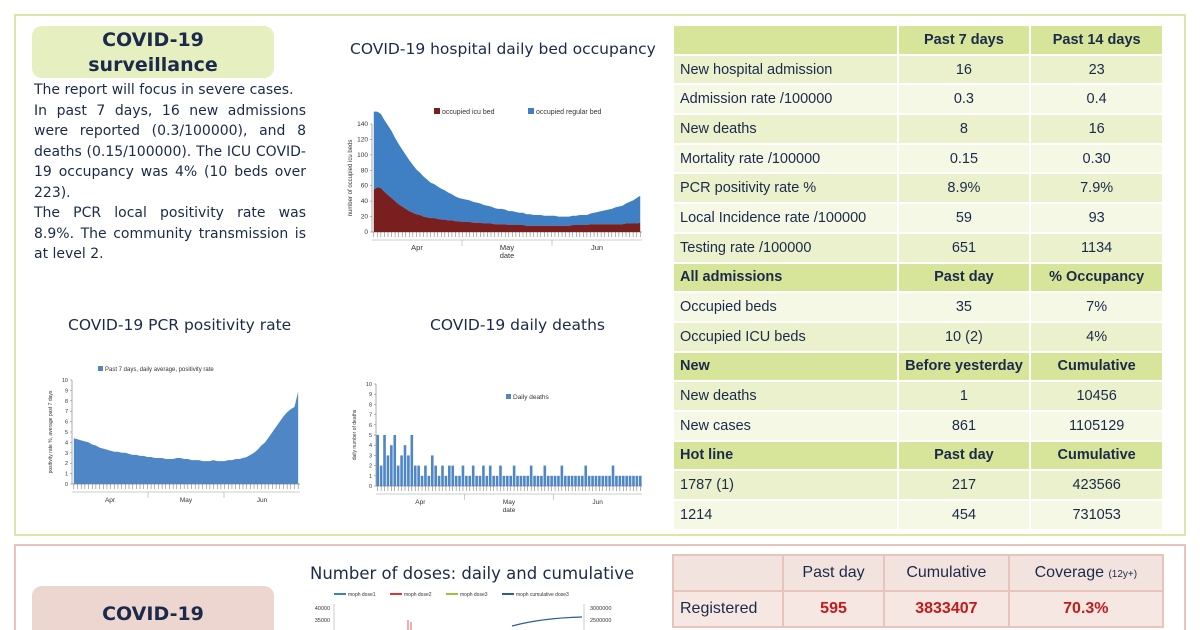  What do you see at coordinates (507, 168) in the screenshot?
I see `regular-bed-series` at bounding box center [507, 168].